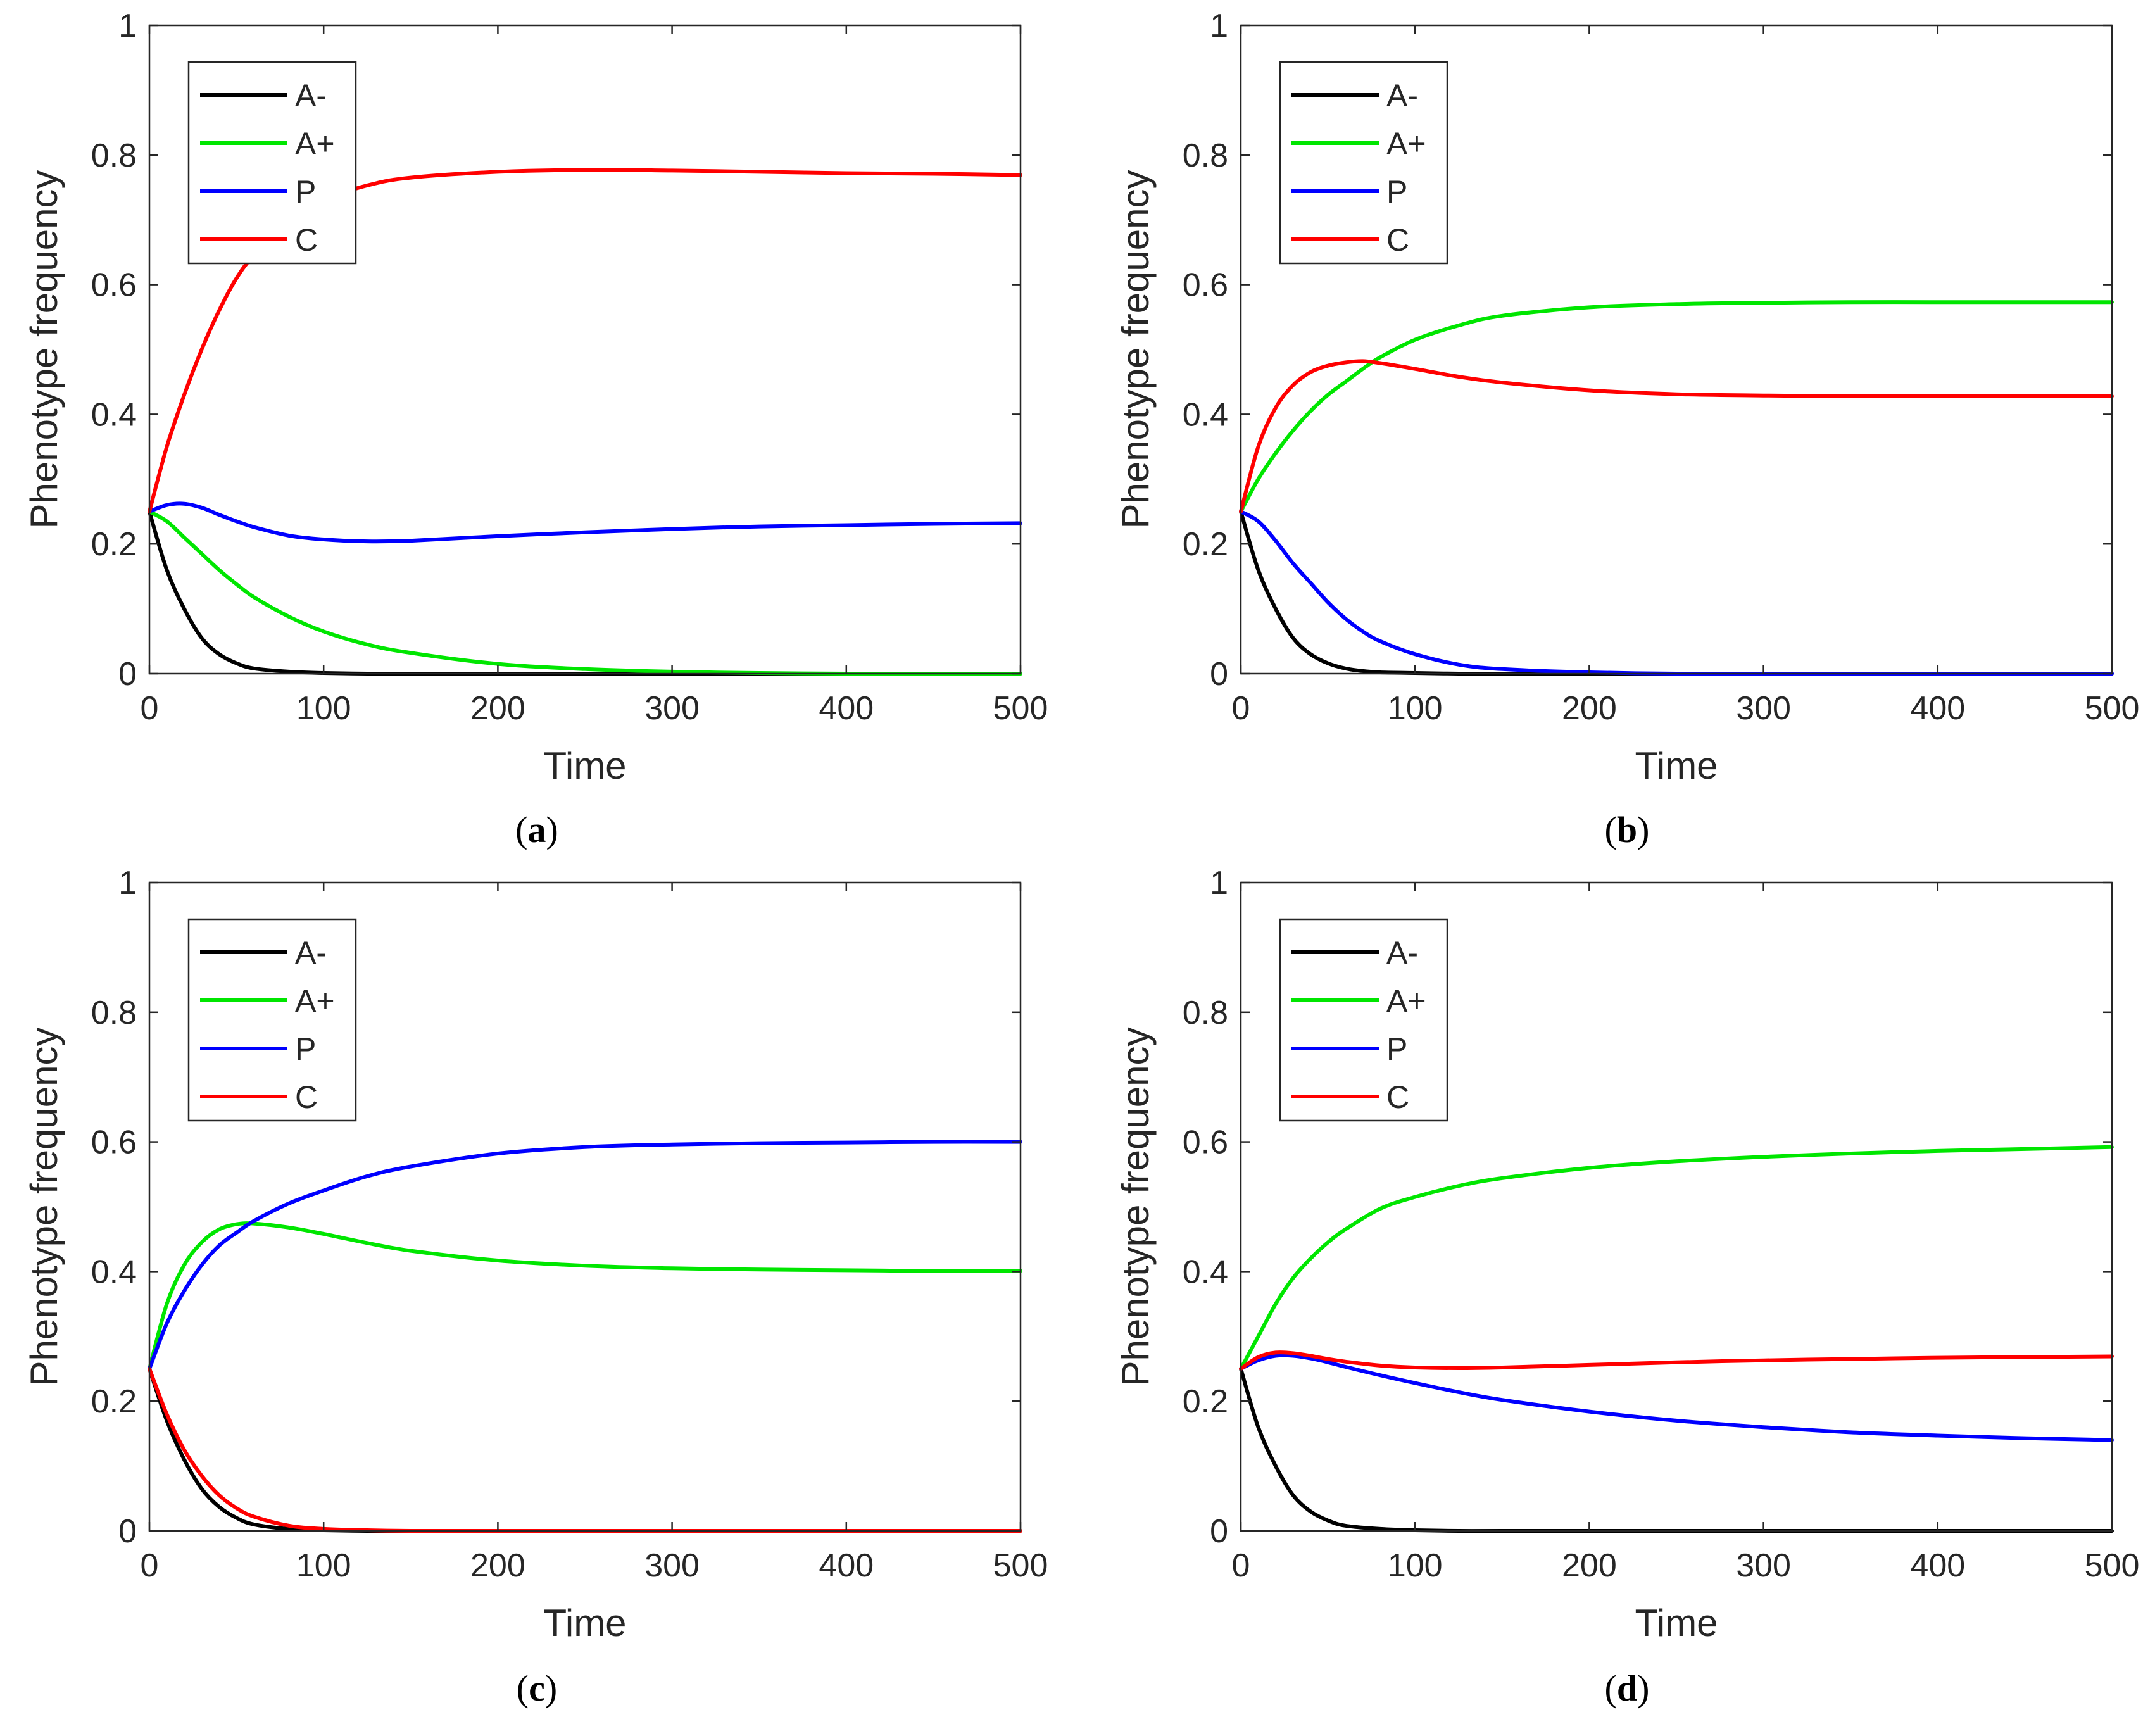 This screenshot has height=1736, width=2155. What do you see at coordinates (1627, 829) in the screenshot?
I see `panel-label: (b)` at bounding box center [1627, 829].